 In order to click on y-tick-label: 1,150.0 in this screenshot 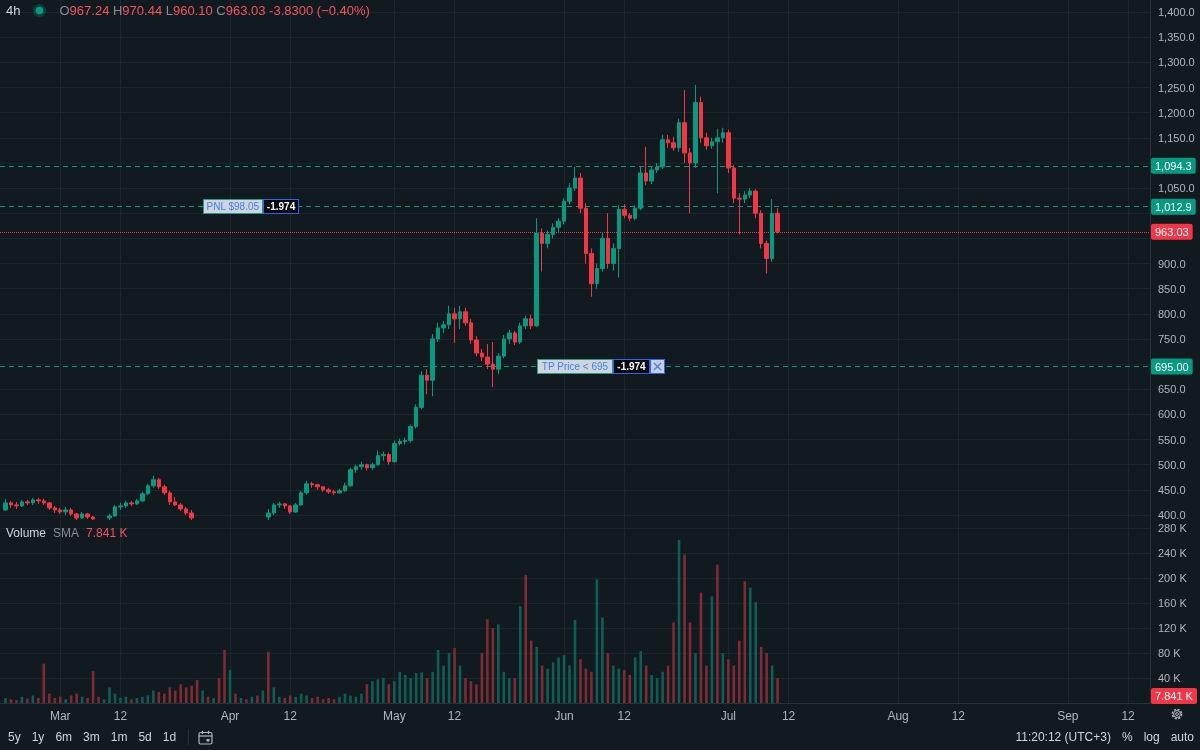, I will do `click(1176, 137)`.